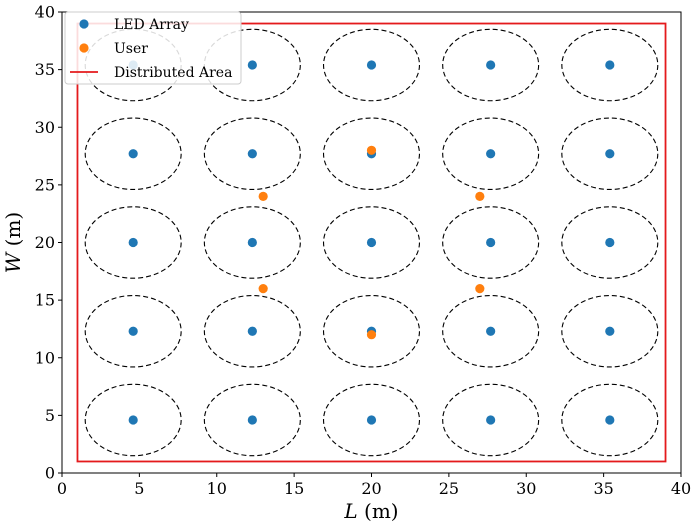 Image resolution: width=695 pixels, height=528 pixels. What do you see at coordinates (526, 488) in the screenshot?
I see `x-tick-label: 30` at bounding box center [526, 488].